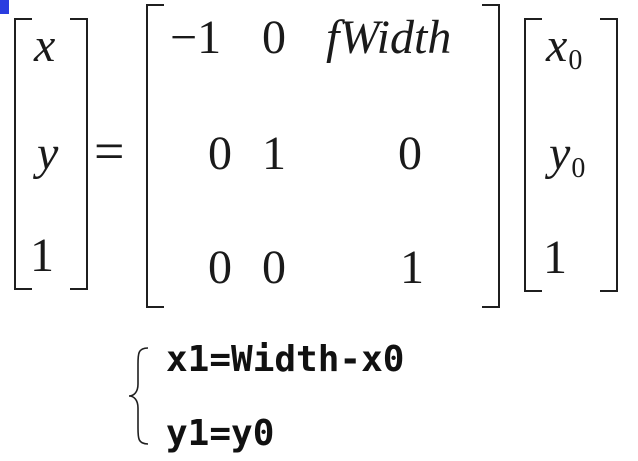 Image resolution: width=638 pixels, height=461 pixels. I want to click on matrix-r1c3: fWidth, so click(389, 37).